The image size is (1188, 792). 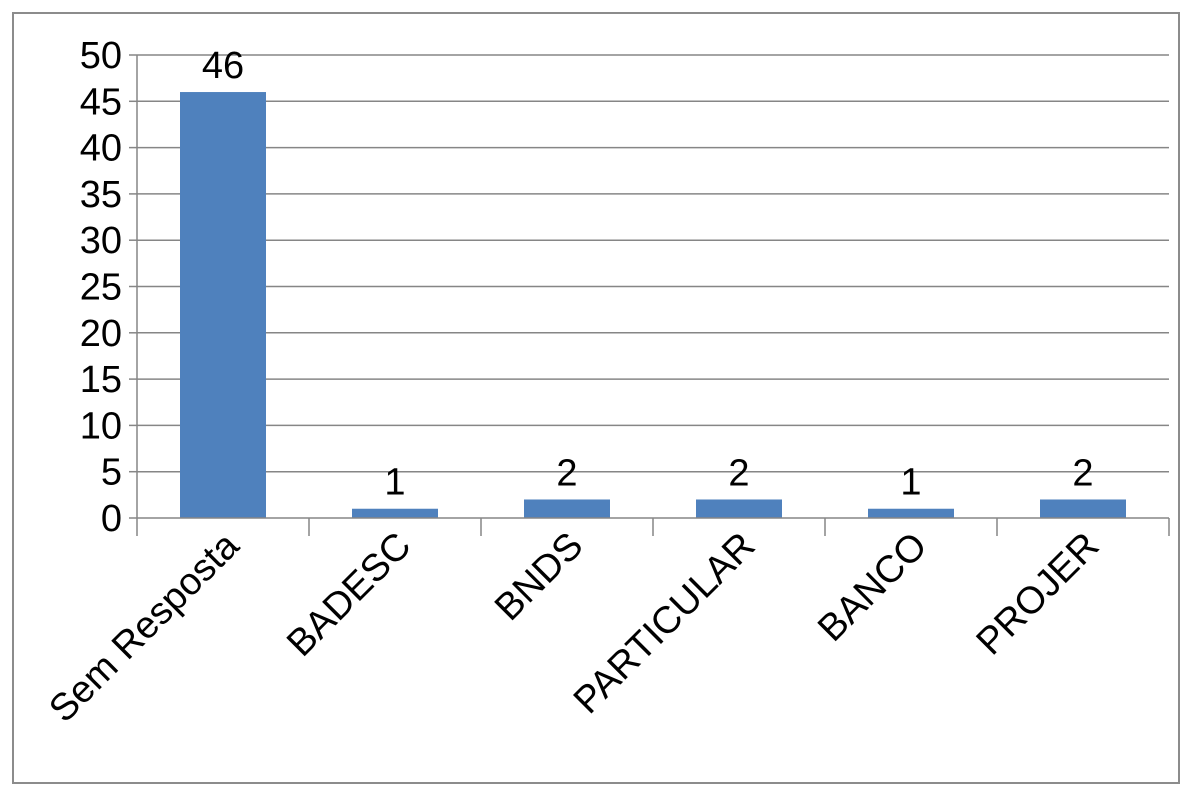 What do you see at coordinates (101, 334) in the screenshot?
I see `y-tick-label: 20` at bounding box center [101, 334].